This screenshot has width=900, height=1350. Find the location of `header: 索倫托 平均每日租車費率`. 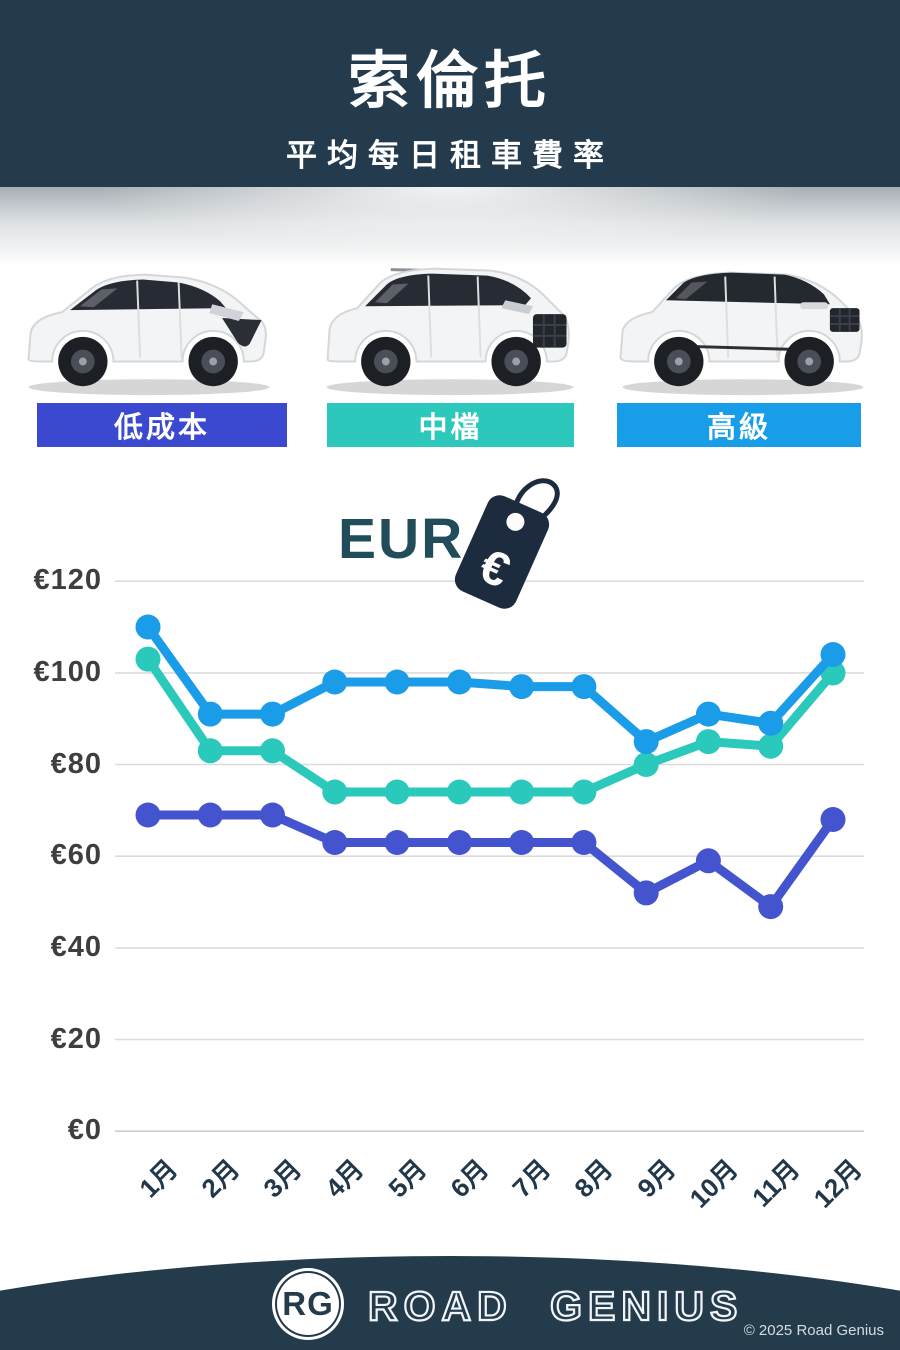

header: 索倫托 平均每日租車費率 is located at coordinates (450, 93).